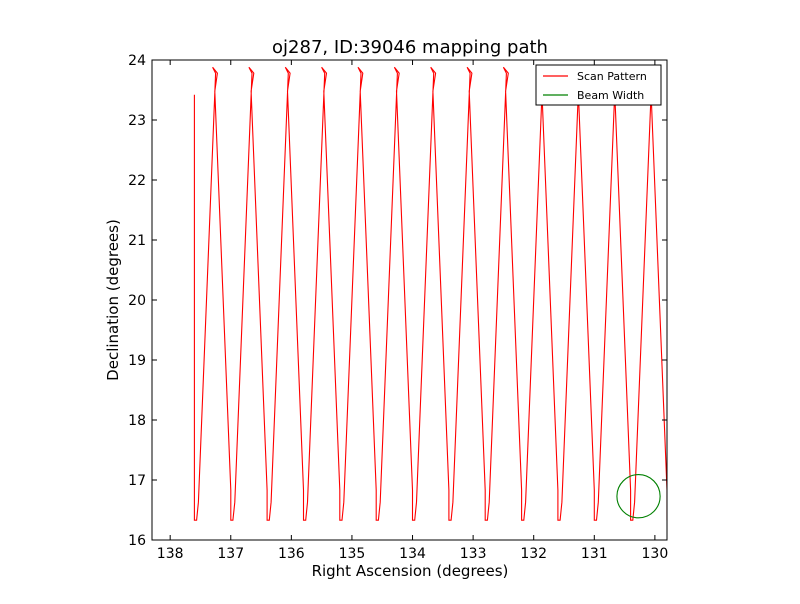  Describe the element at coordinates (137, 61) in the screenshot. I see `y-tick-label: 24` at that location.